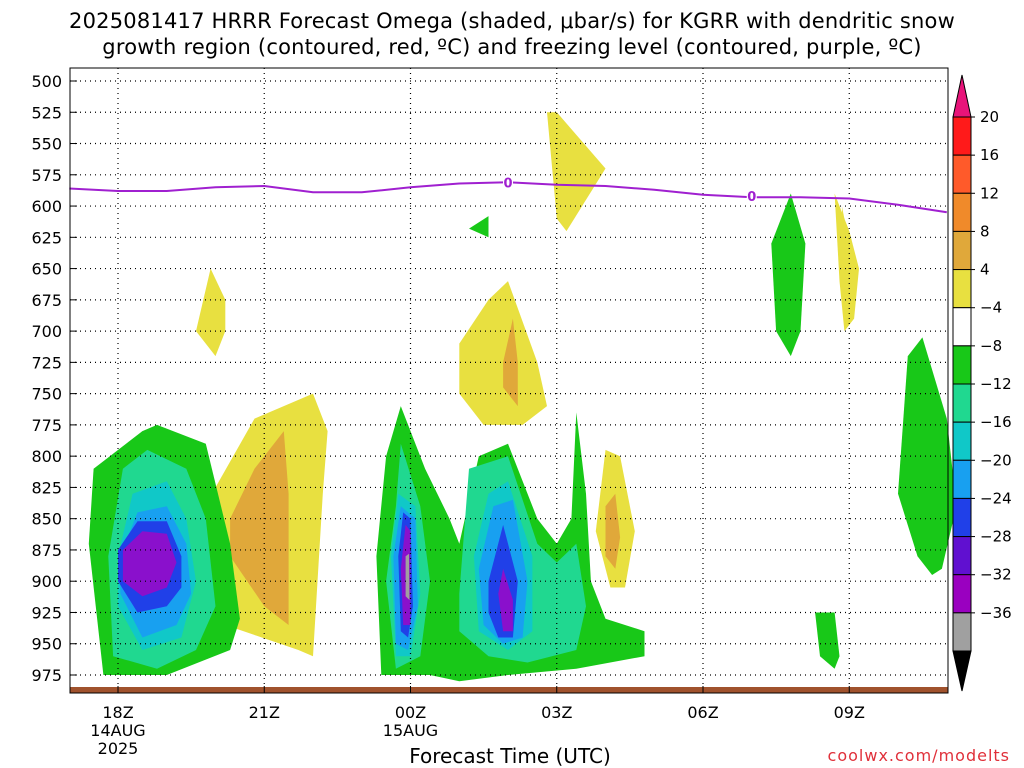 The width and height of the screenshot is (1024, 768). Describe the element at coordinates (46, 362) in the screenshot. I see `y-tick-label: 725` at that location.